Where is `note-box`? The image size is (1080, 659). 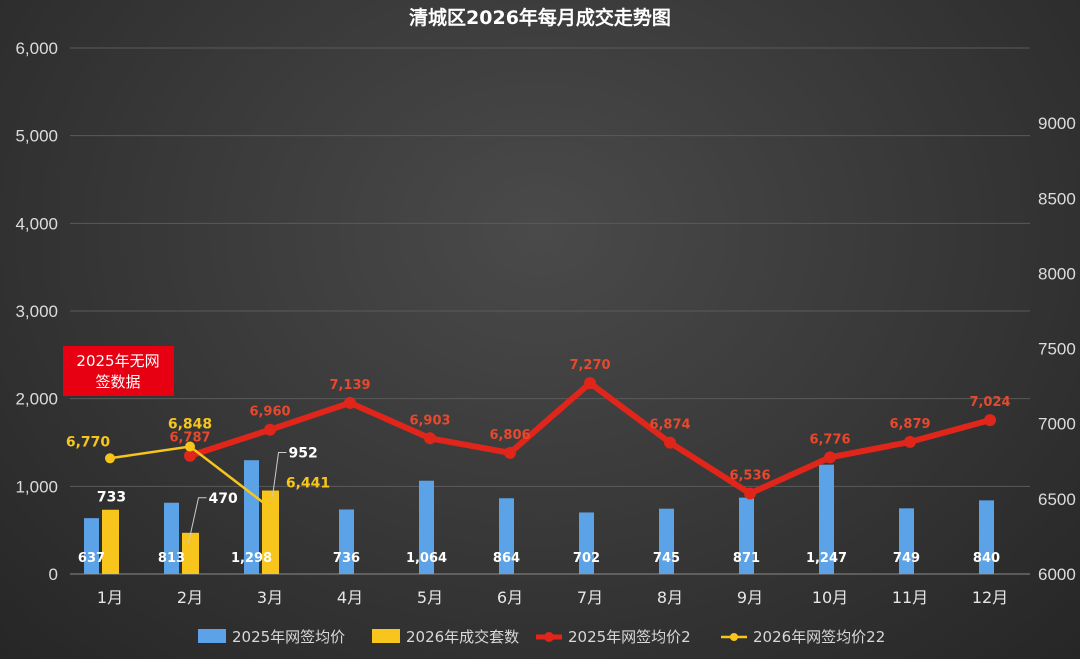
note-box is located at coordinates (118, 371).